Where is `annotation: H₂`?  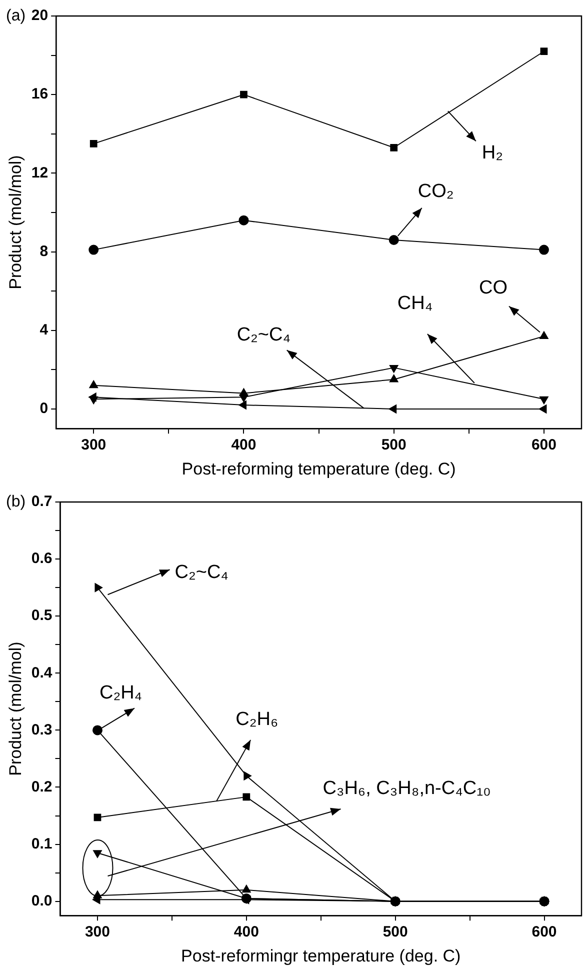
annotation: H₂ is located at coordinates (493, 153).